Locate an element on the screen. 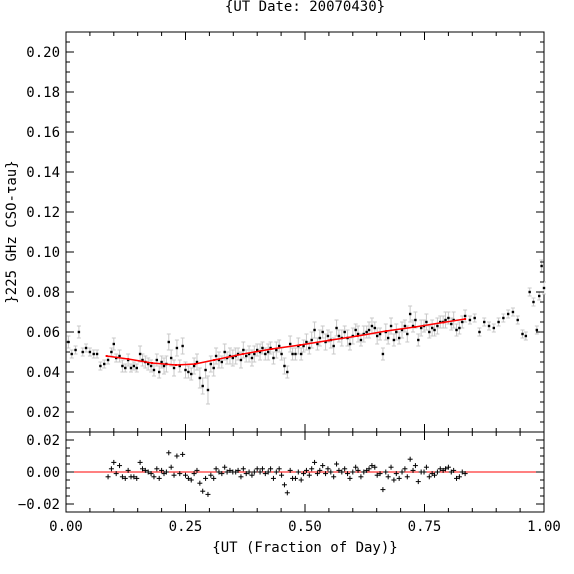 This screenshot has height=574, width=574. residual-tick-label: 0.00 is located at coordinates (43, 473).